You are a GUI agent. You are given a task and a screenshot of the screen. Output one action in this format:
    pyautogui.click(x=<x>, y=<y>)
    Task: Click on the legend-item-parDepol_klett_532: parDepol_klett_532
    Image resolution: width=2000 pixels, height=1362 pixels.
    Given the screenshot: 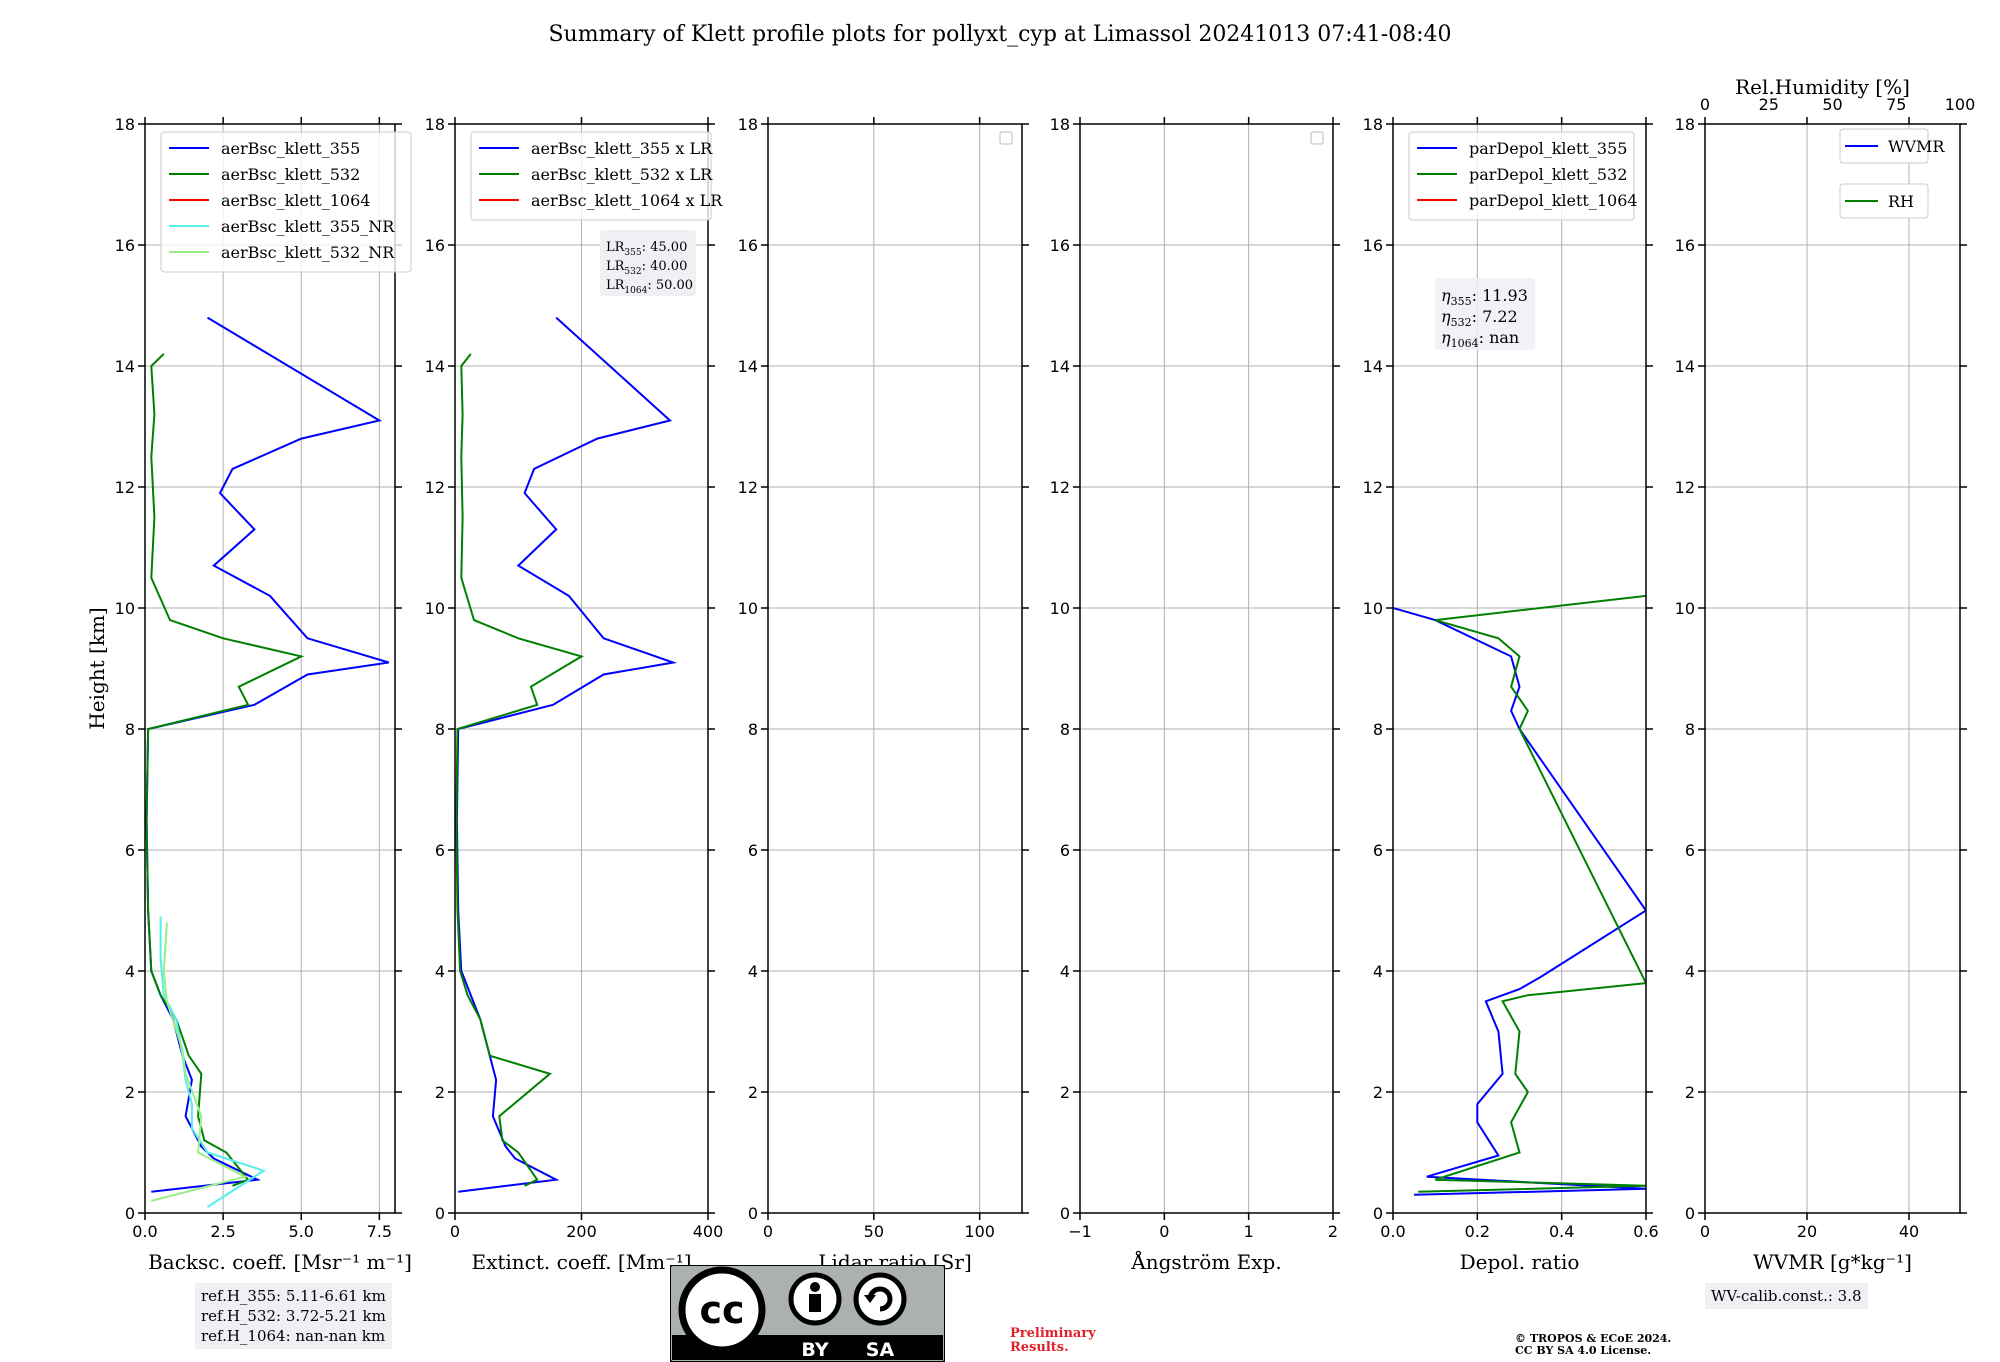 What is the action you would take?
    pyautogui.click(x=1548, y=174)
    